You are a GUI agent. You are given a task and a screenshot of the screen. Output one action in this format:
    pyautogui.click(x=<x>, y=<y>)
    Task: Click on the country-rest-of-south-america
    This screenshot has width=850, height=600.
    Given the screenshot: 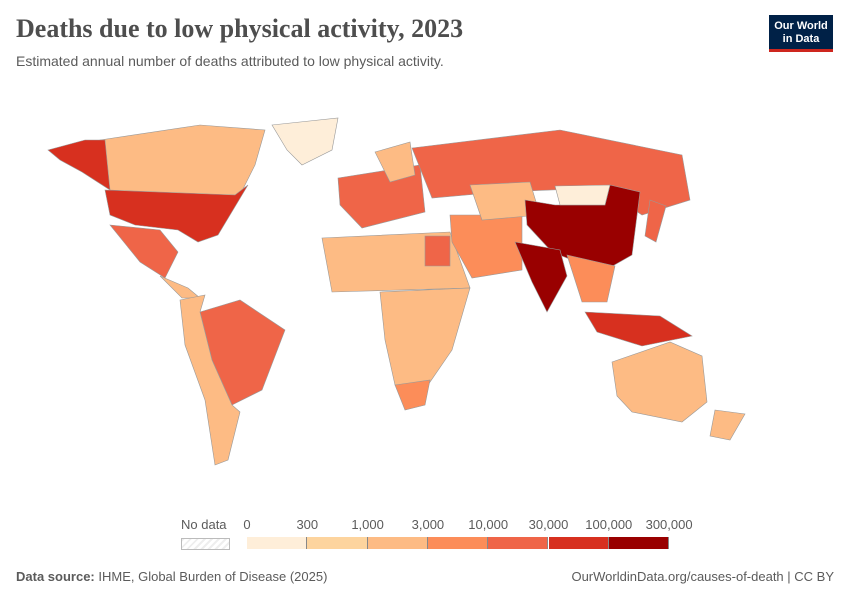 What is the action you would take?
    pyautogui.click(x=210, y=380)
    